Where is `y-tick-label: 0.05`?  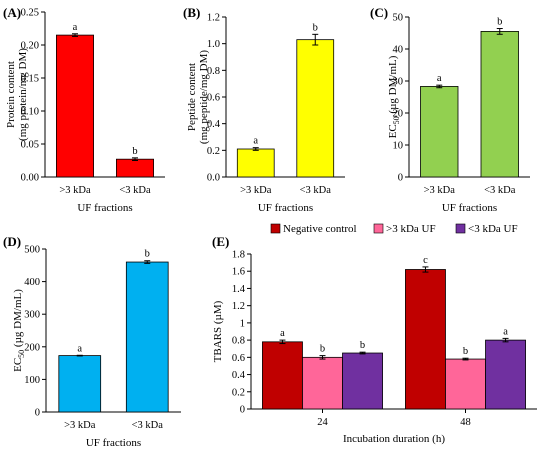
y-tick-label: 0.05 is located at coordinates (30, 145).